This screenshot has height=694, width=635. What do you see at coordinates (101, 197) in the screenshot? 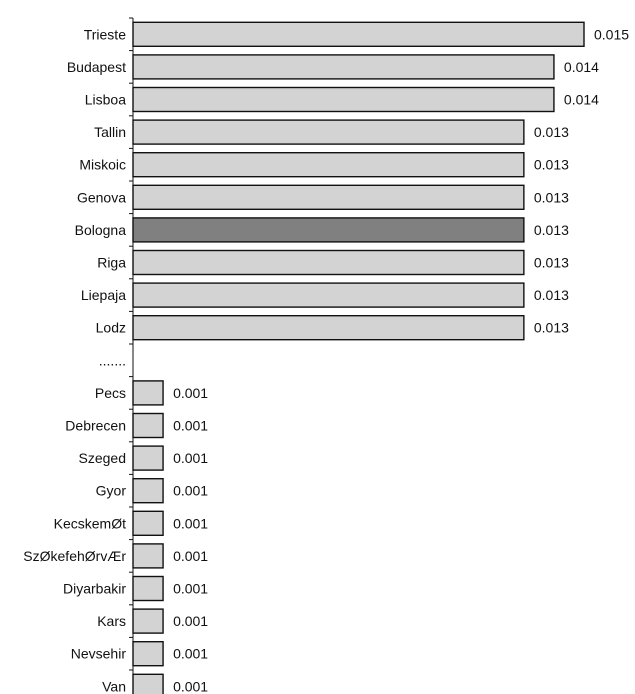
I see `category-label: Genova` at bounding box center [101, 197].